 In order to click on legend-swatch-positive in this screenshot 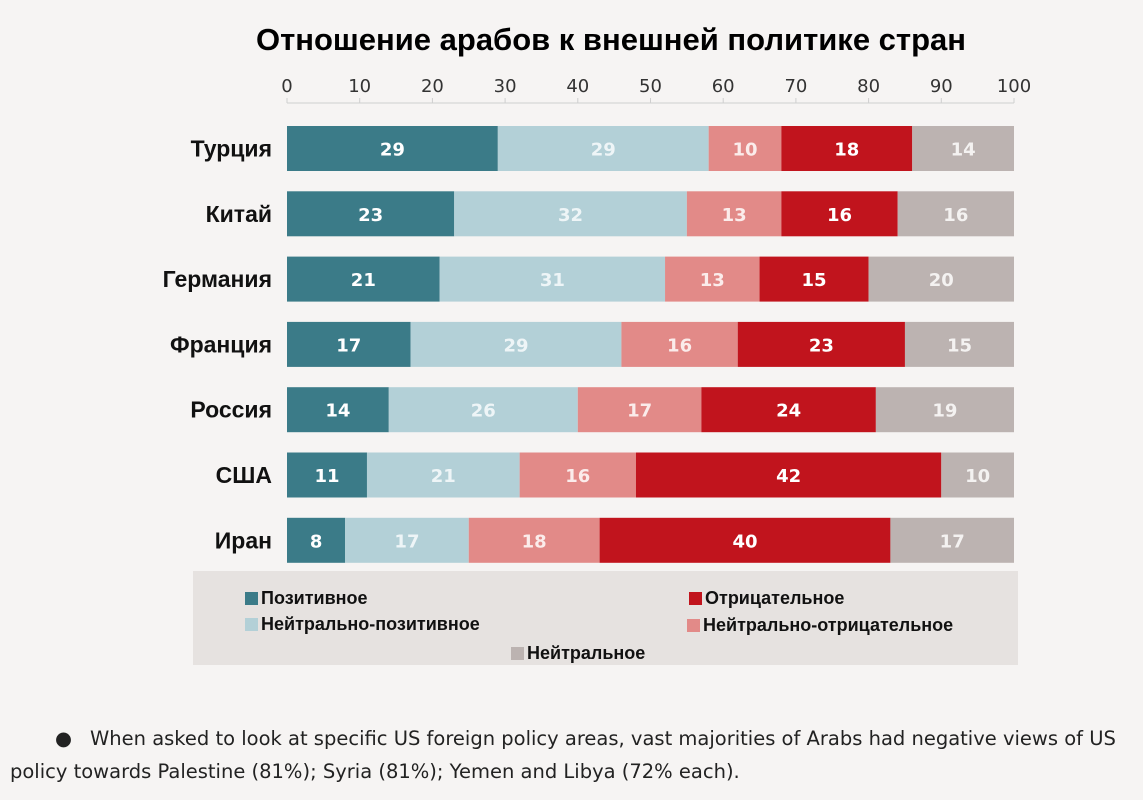, I will do `click(251, 598)`.